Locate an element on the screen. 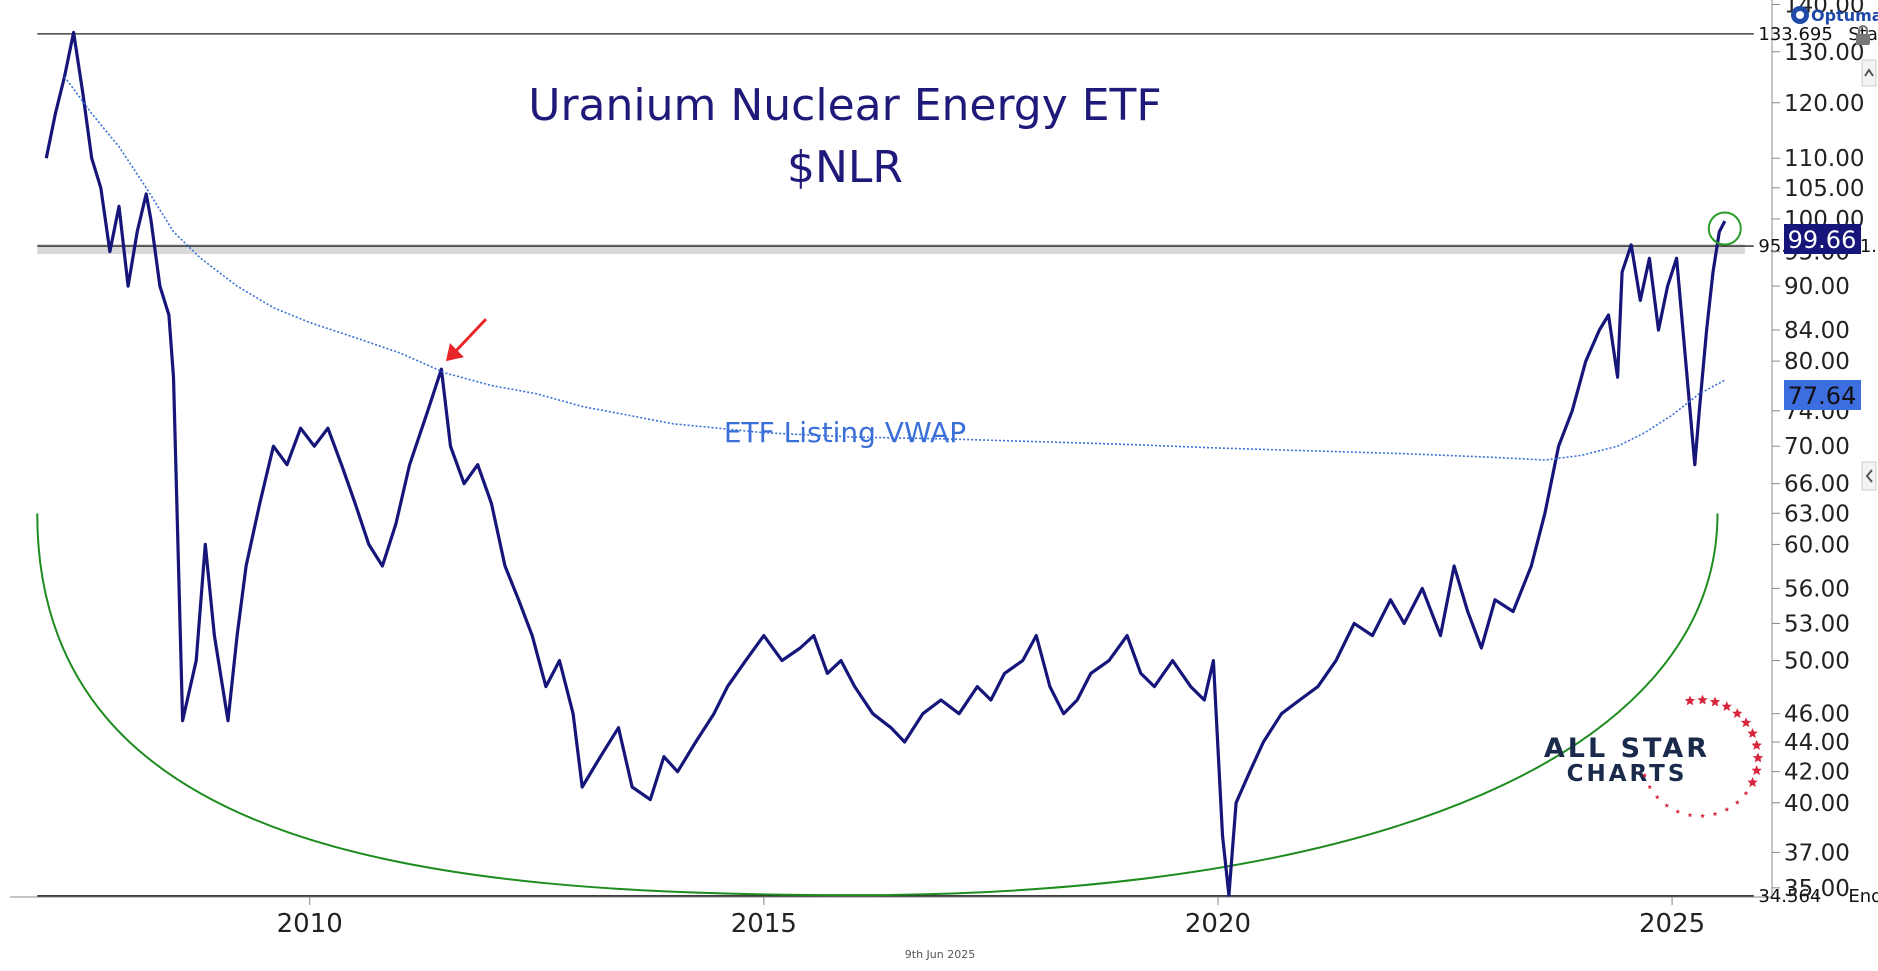 The width and height of the screenshot is (1878, 971). y-tick-label: 40.00 is located at coordinates (1817, 804).